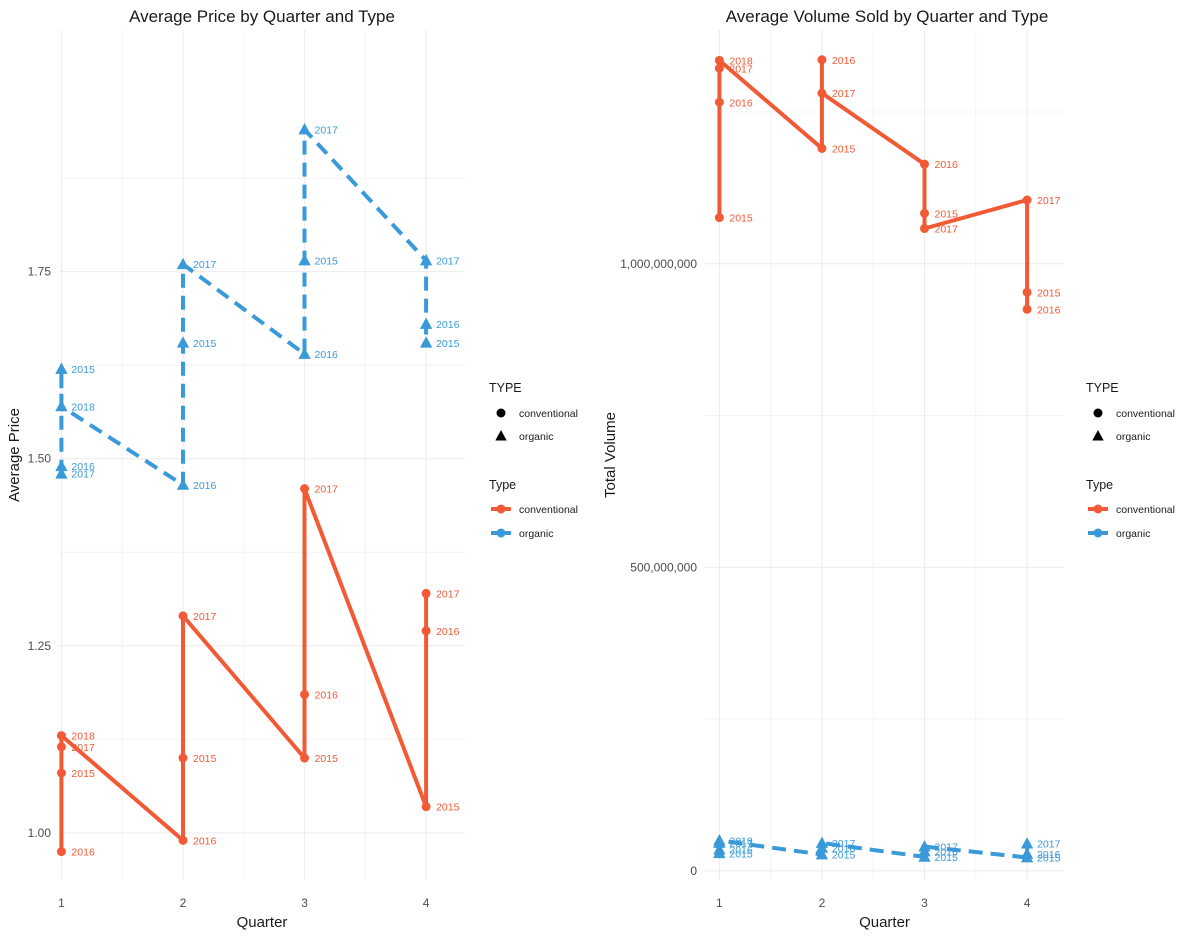 Image resolution: width=1191 pixels, height=937 pixels. I want to click on y-tick-label: 0, so click(693, 871).